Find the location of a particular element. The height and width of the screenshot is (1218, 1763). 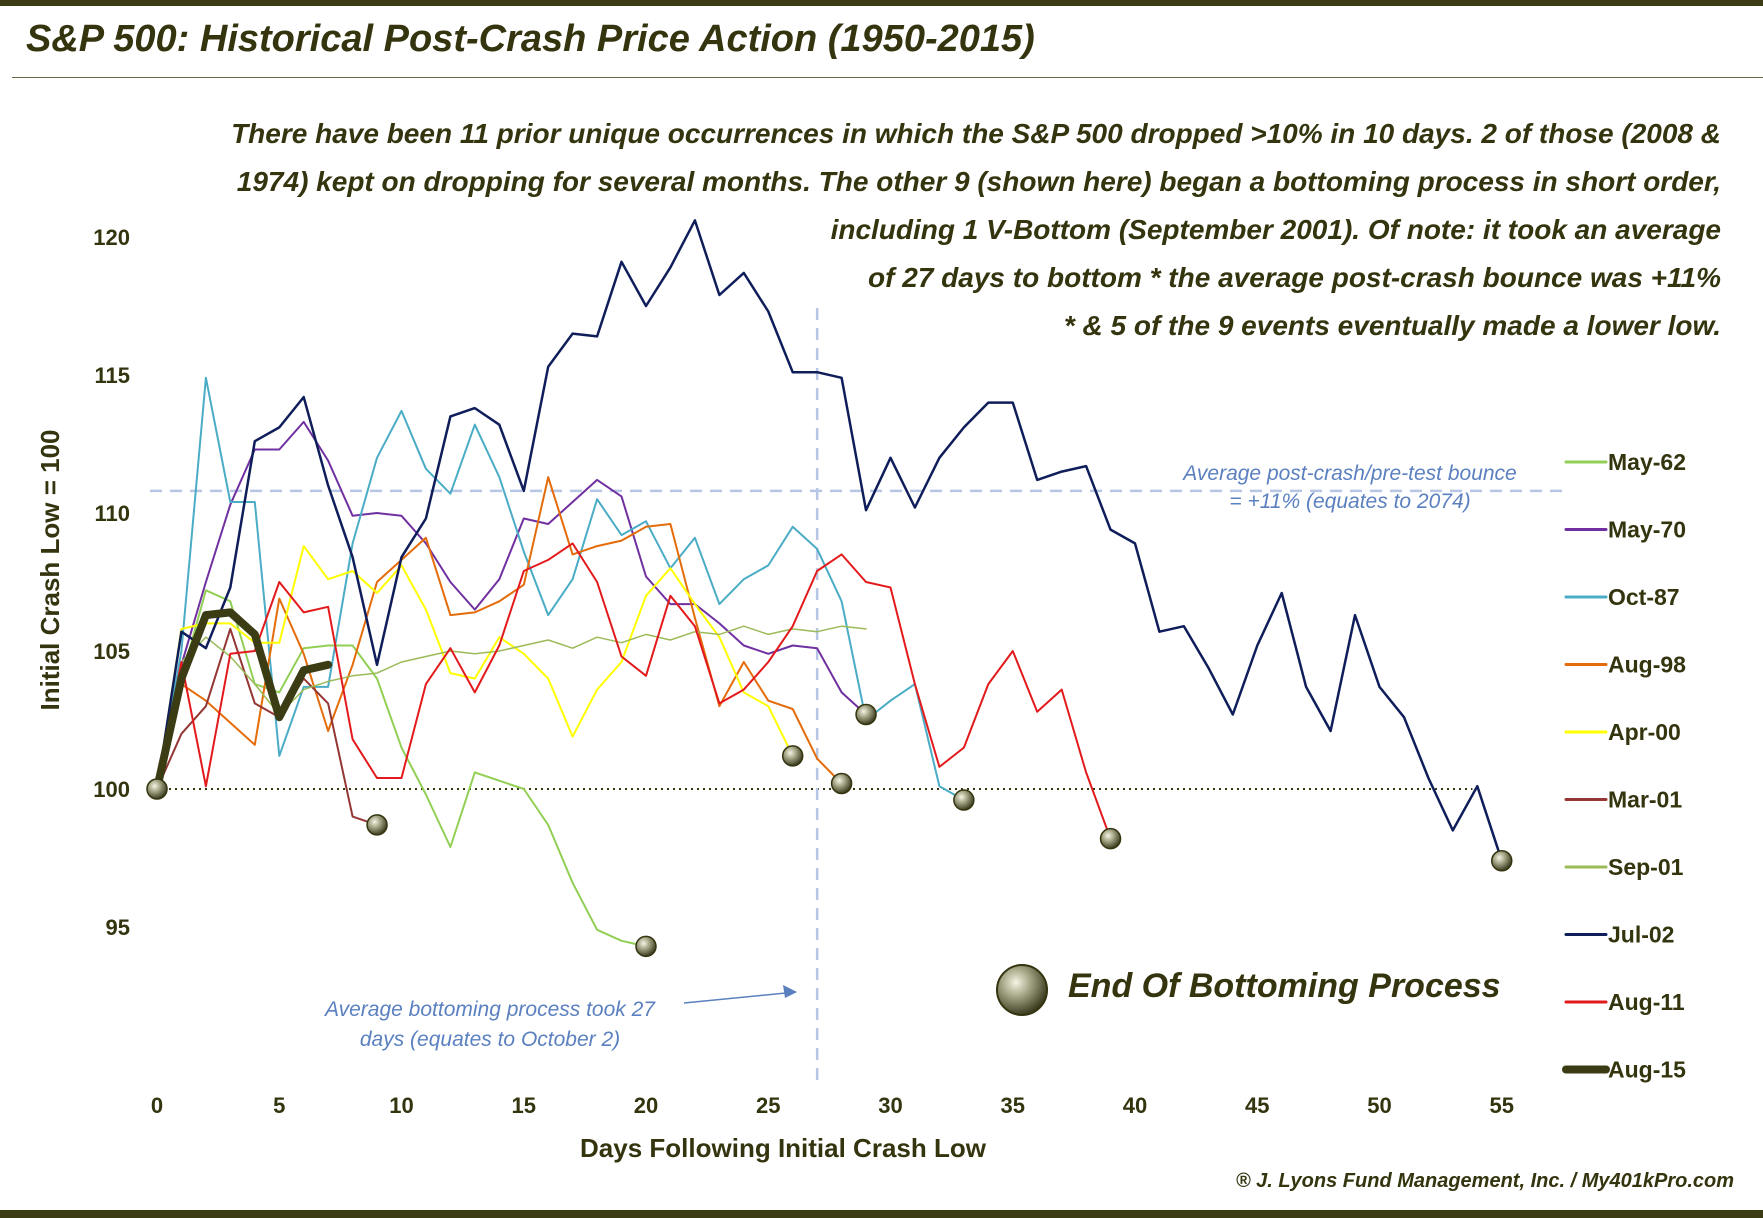

x-axis-label: Days Following Initial Crash Low is located at coordinates (783, 1148).